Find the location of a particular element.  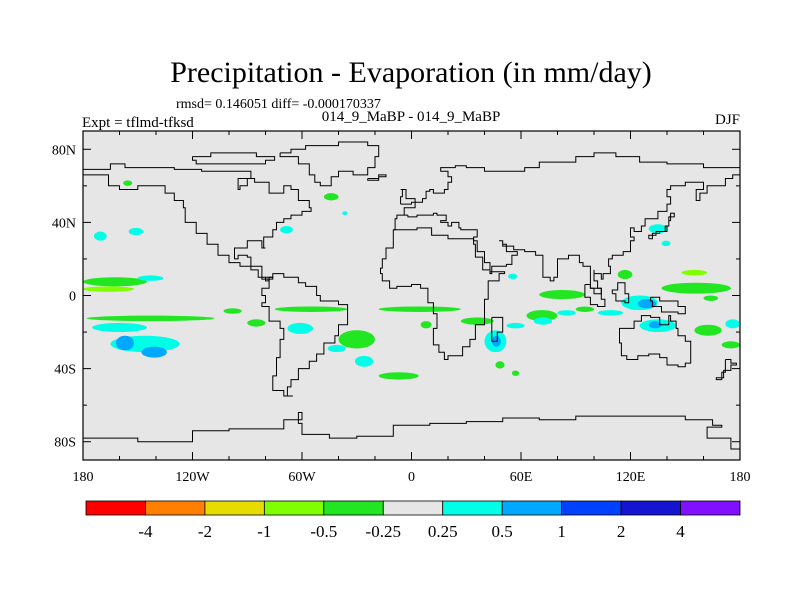

y-tick-label: 40N is located at coordinates (64, 223).